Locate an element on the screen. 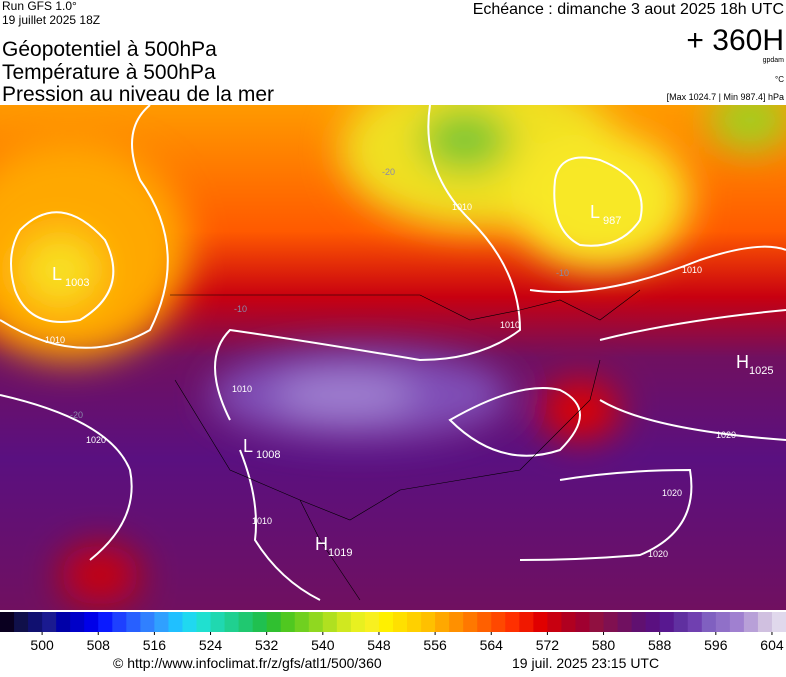 This screenshot has height=677, width=786. run: Run GFS 1.0° is located at coordinates (39, 6).